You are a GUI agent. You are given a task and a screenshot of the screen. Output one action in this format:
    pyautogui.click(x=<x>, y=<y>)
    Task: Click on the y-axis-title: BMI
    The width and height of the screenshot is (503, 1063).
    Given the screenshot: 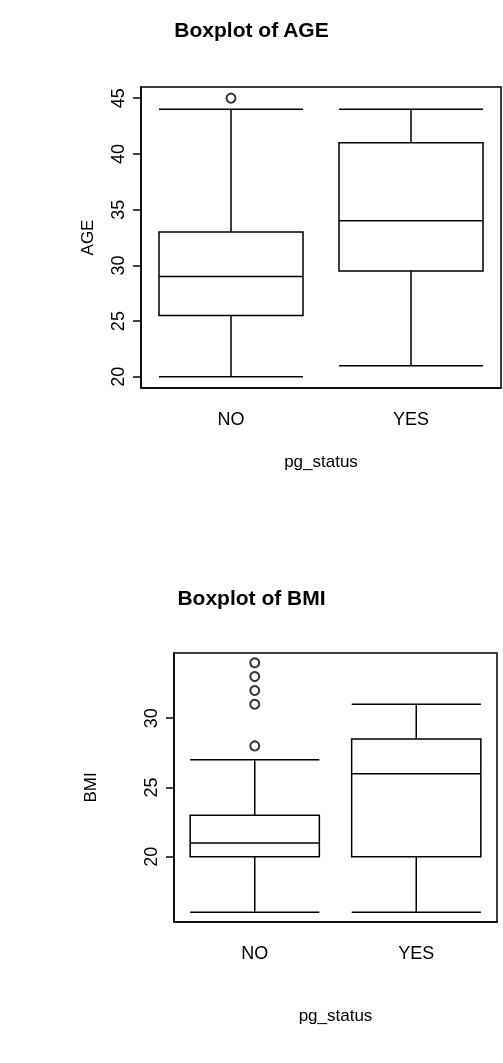 What is the action you would take?
    pyautogui.click(x=90, y=787)
    